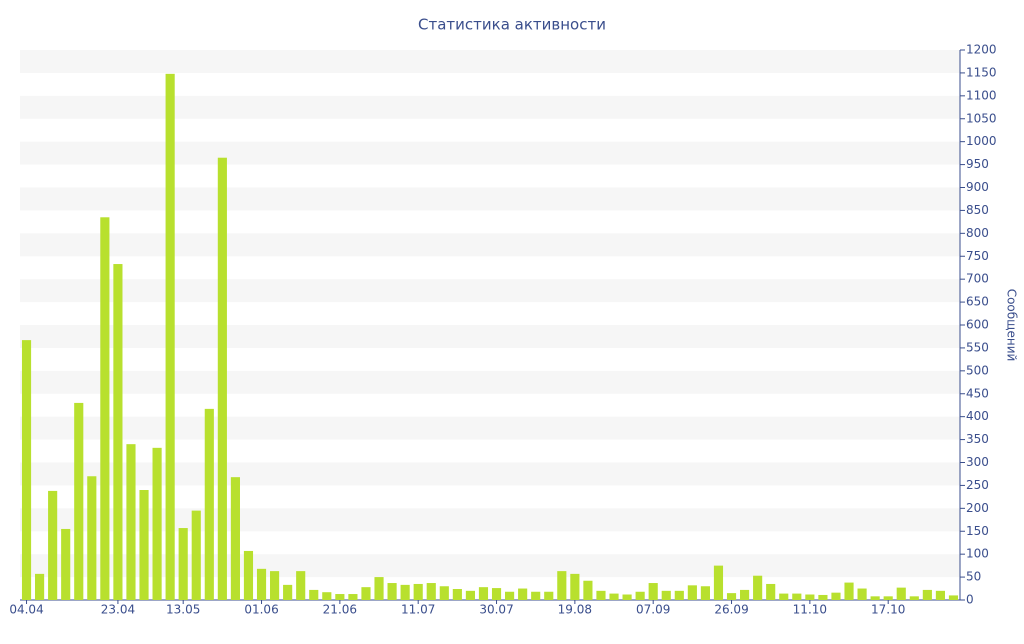 Image resolution: width=1024 pixels, height=644 pixels. Describe the element at coordinates (977, 347) in the screenshot. I see `y-tick-label: 550` at that location.